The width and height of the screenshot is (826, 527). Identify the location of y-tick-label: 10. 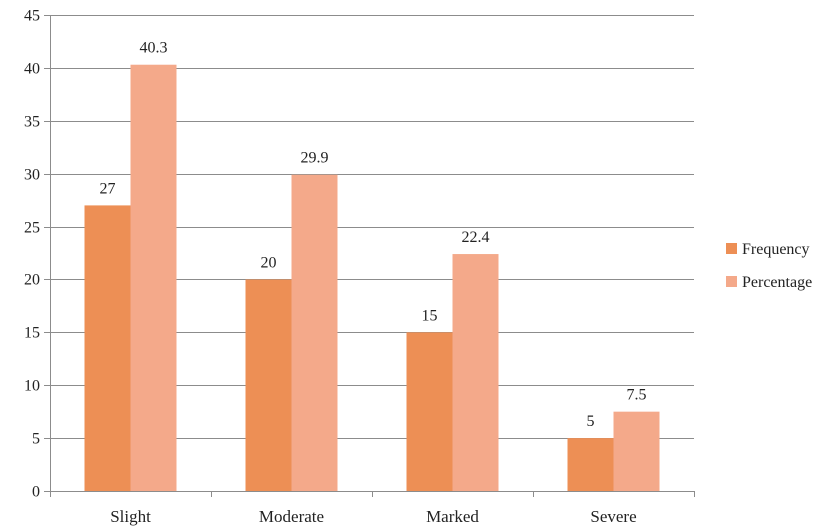
(32, 386).